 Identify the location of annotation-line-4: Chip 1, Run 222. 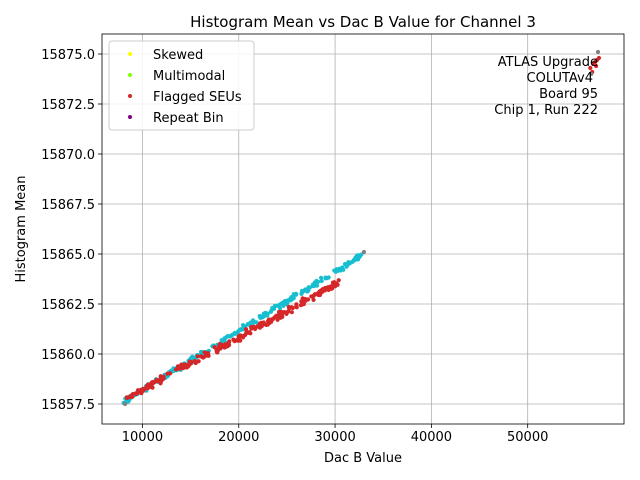
(546, 110).